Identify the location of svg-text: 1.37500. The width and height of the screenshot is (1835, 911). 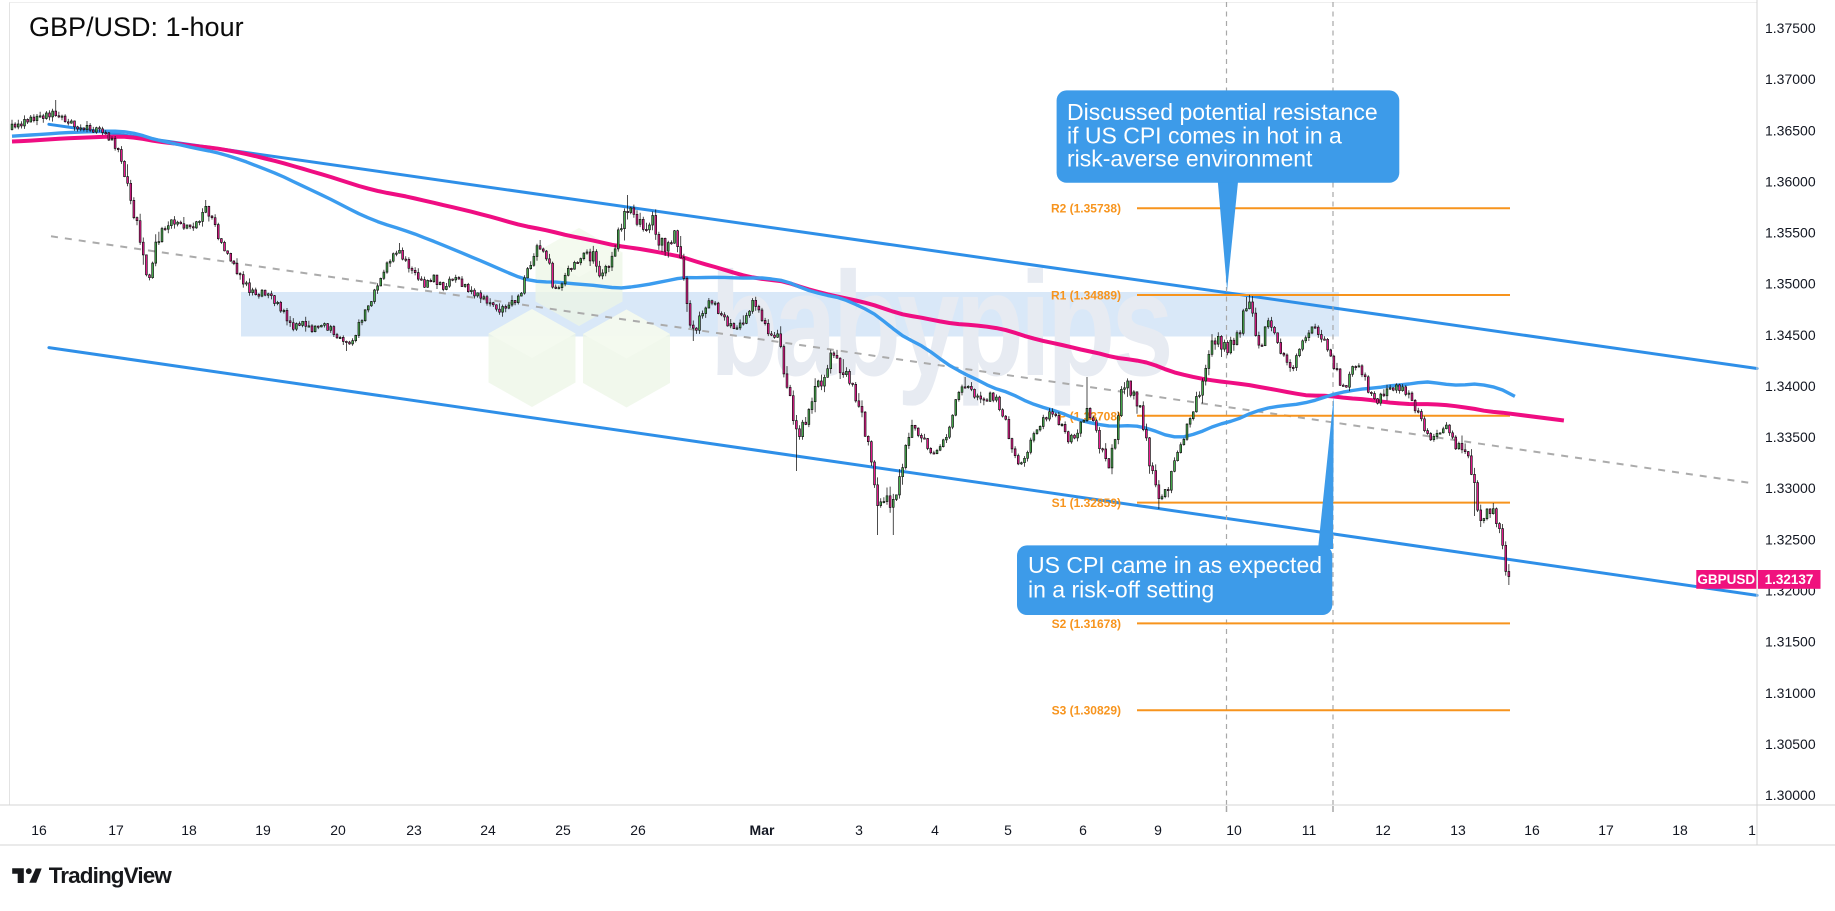
(1790, 28).